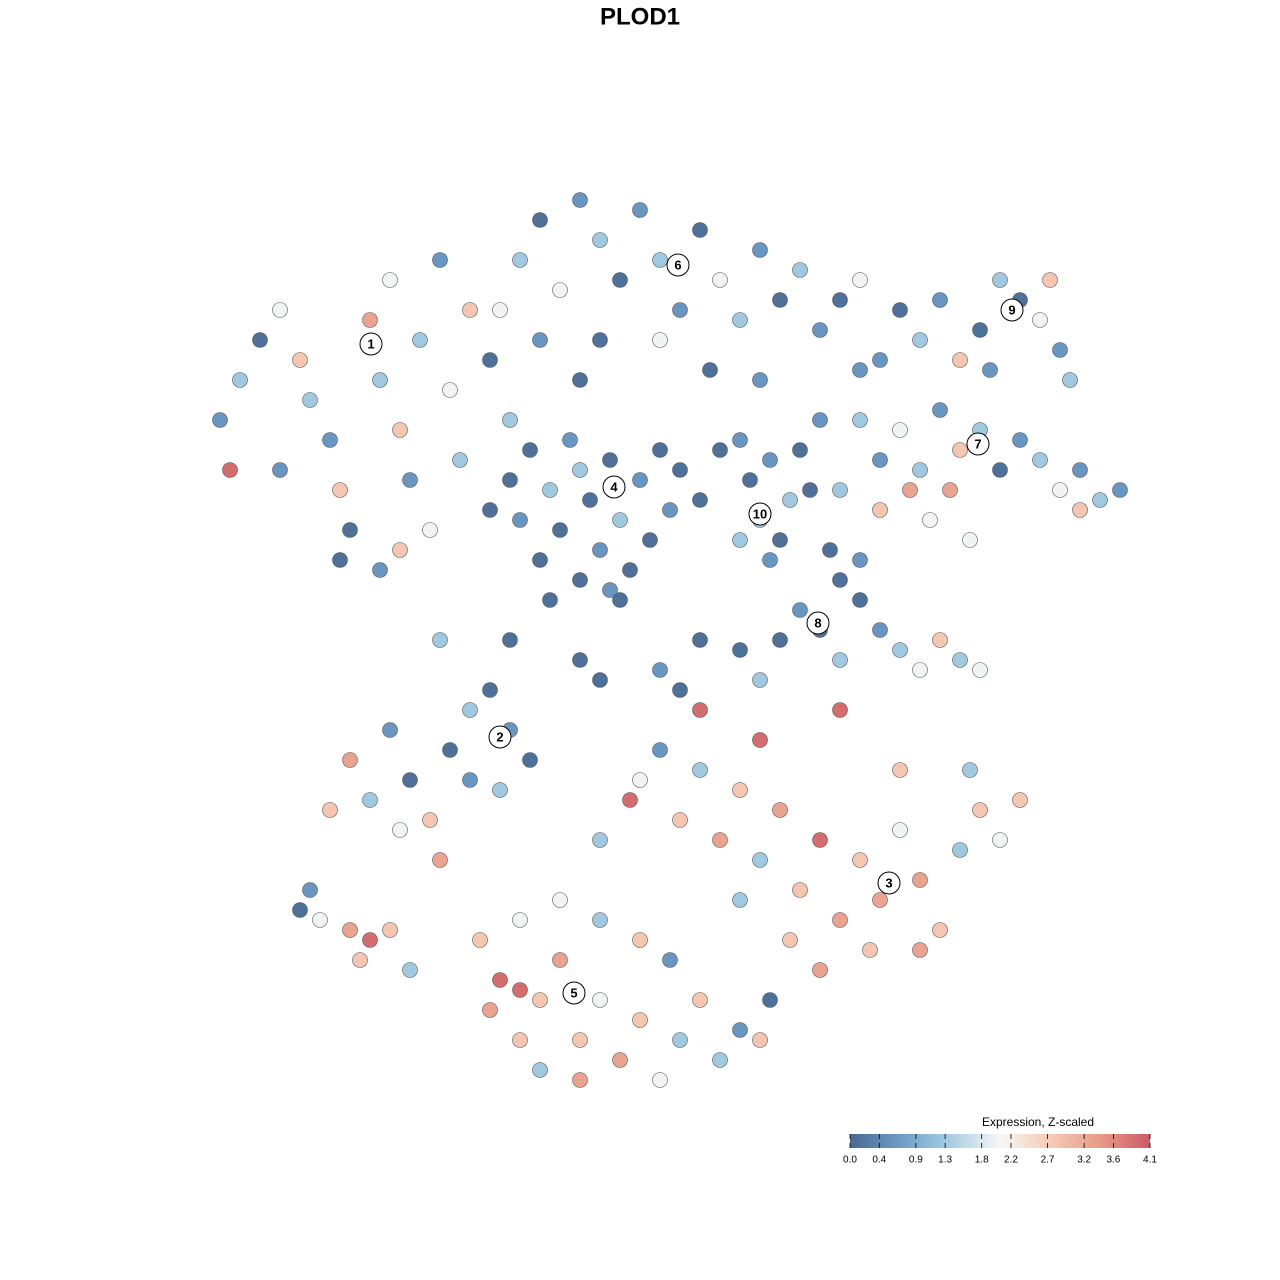 The width and height of the screenshot is (1280, 1280). Describe the element at coordinates (1000, 1141) in the screenshot. I see `colorbar-bar` at that location.